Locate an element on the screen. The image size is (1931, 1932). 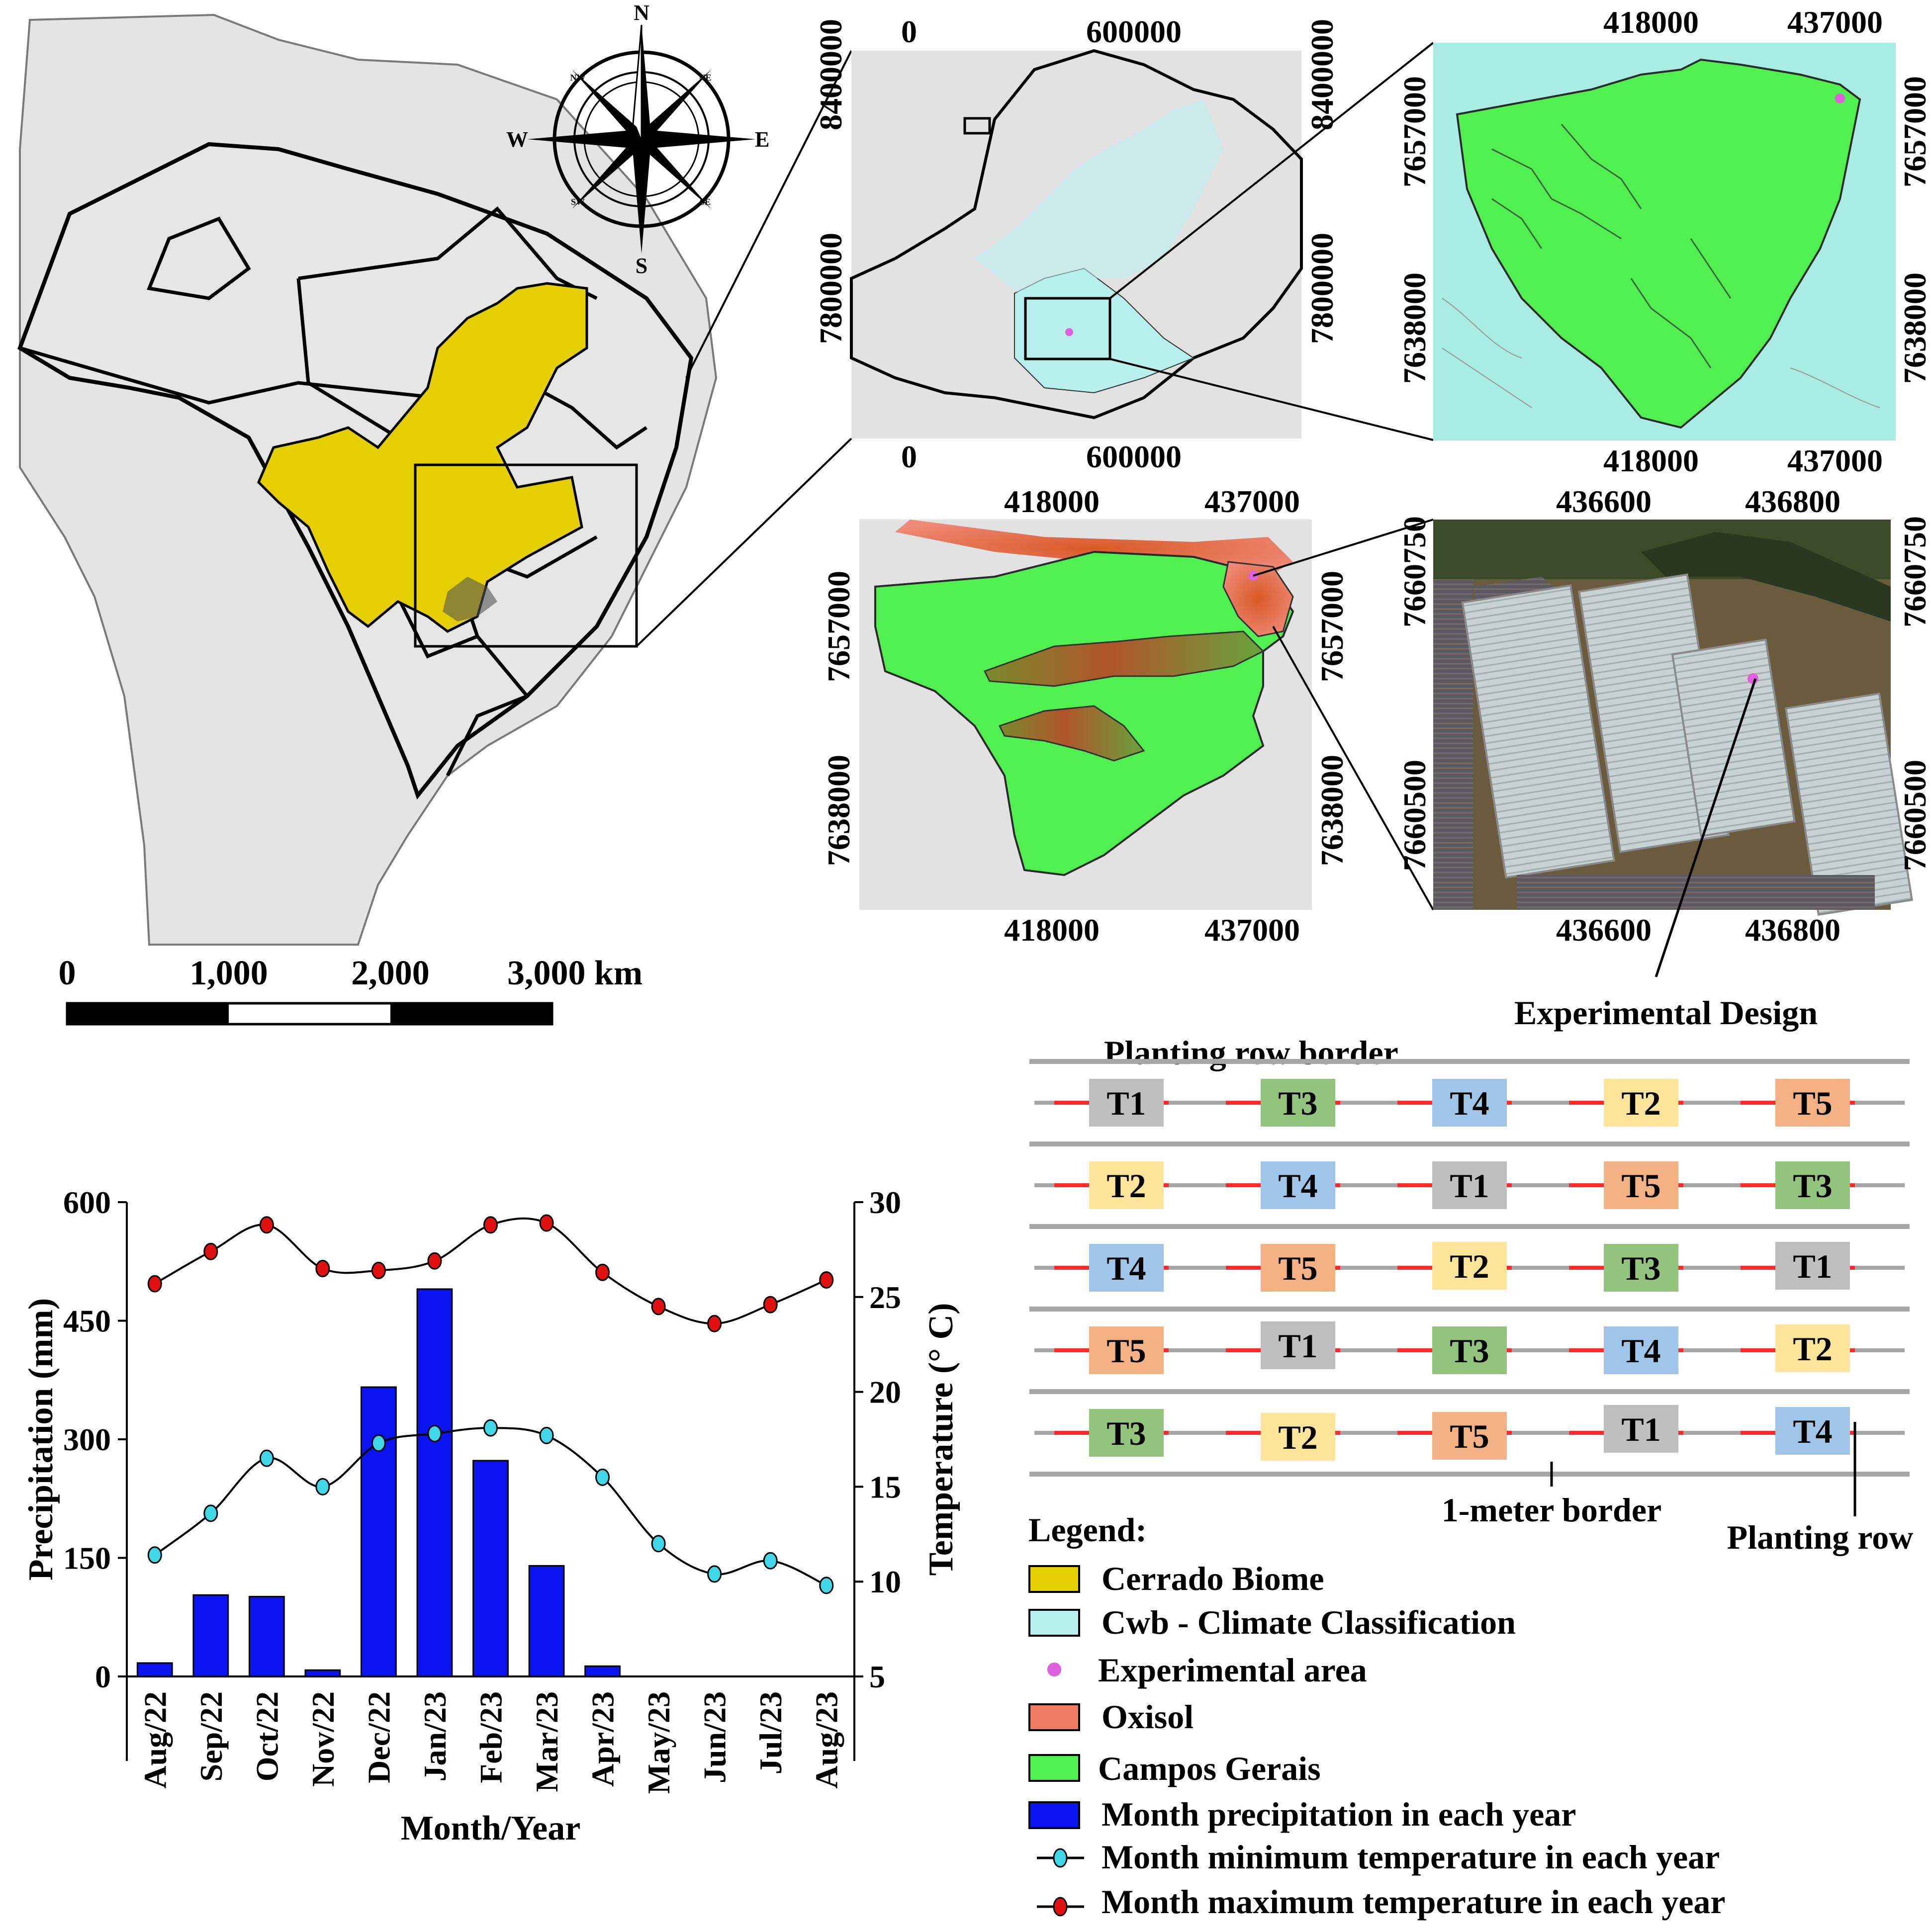
soil-x-tick-0-top: 418000 is located at coordinates (1052, 502).